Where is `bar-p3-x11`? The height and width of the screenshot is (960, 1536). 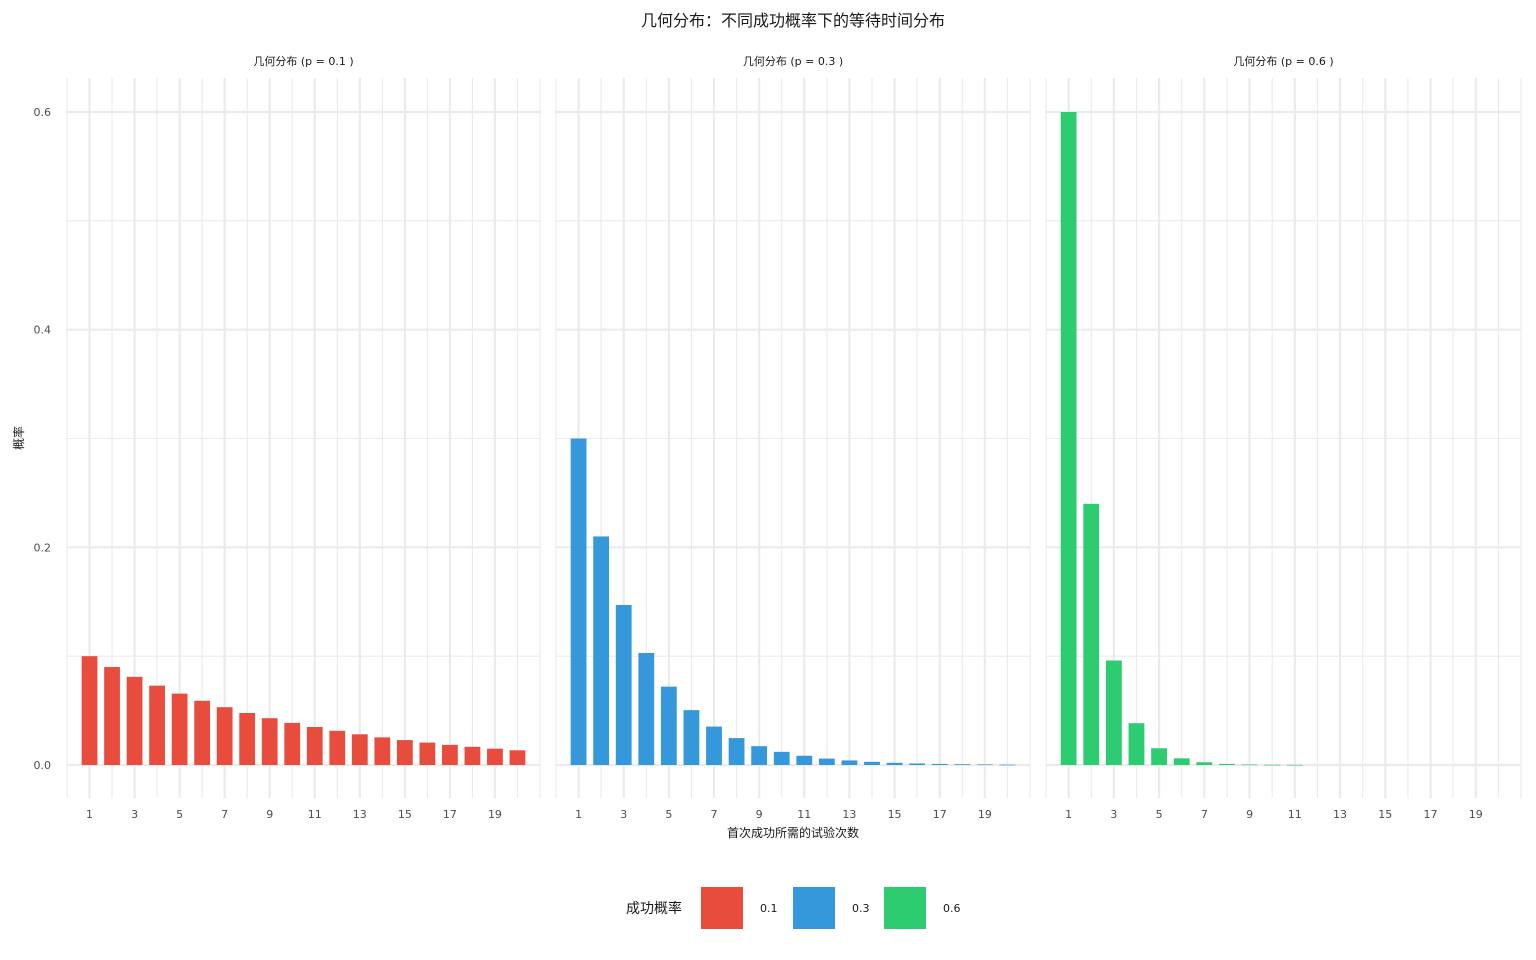
bar-p3-x11 is located at coordinates (1294, 765).